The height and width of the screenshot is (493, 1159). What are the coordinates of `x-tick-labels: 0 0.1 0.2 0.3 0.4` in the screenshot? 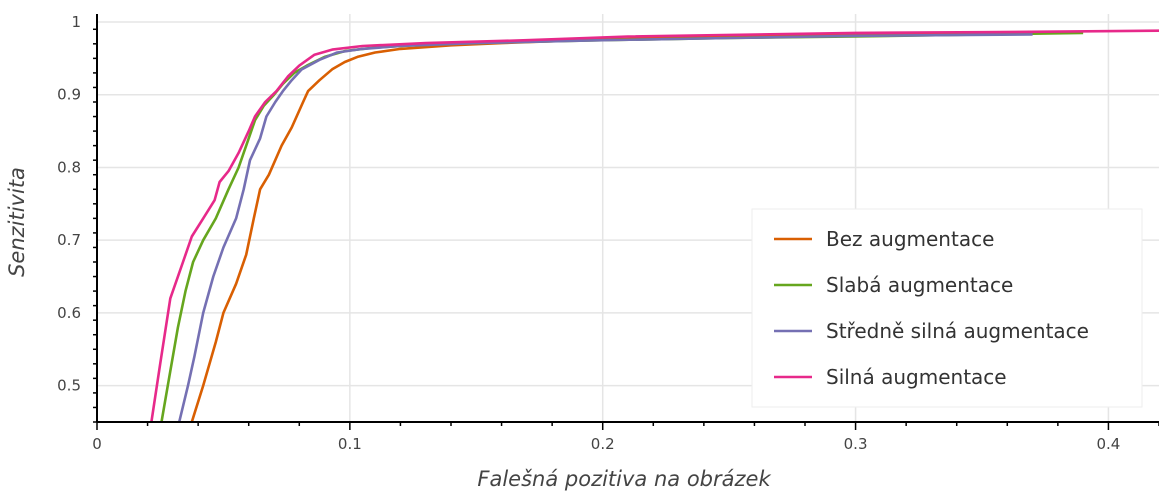 It's located at (606, 444).